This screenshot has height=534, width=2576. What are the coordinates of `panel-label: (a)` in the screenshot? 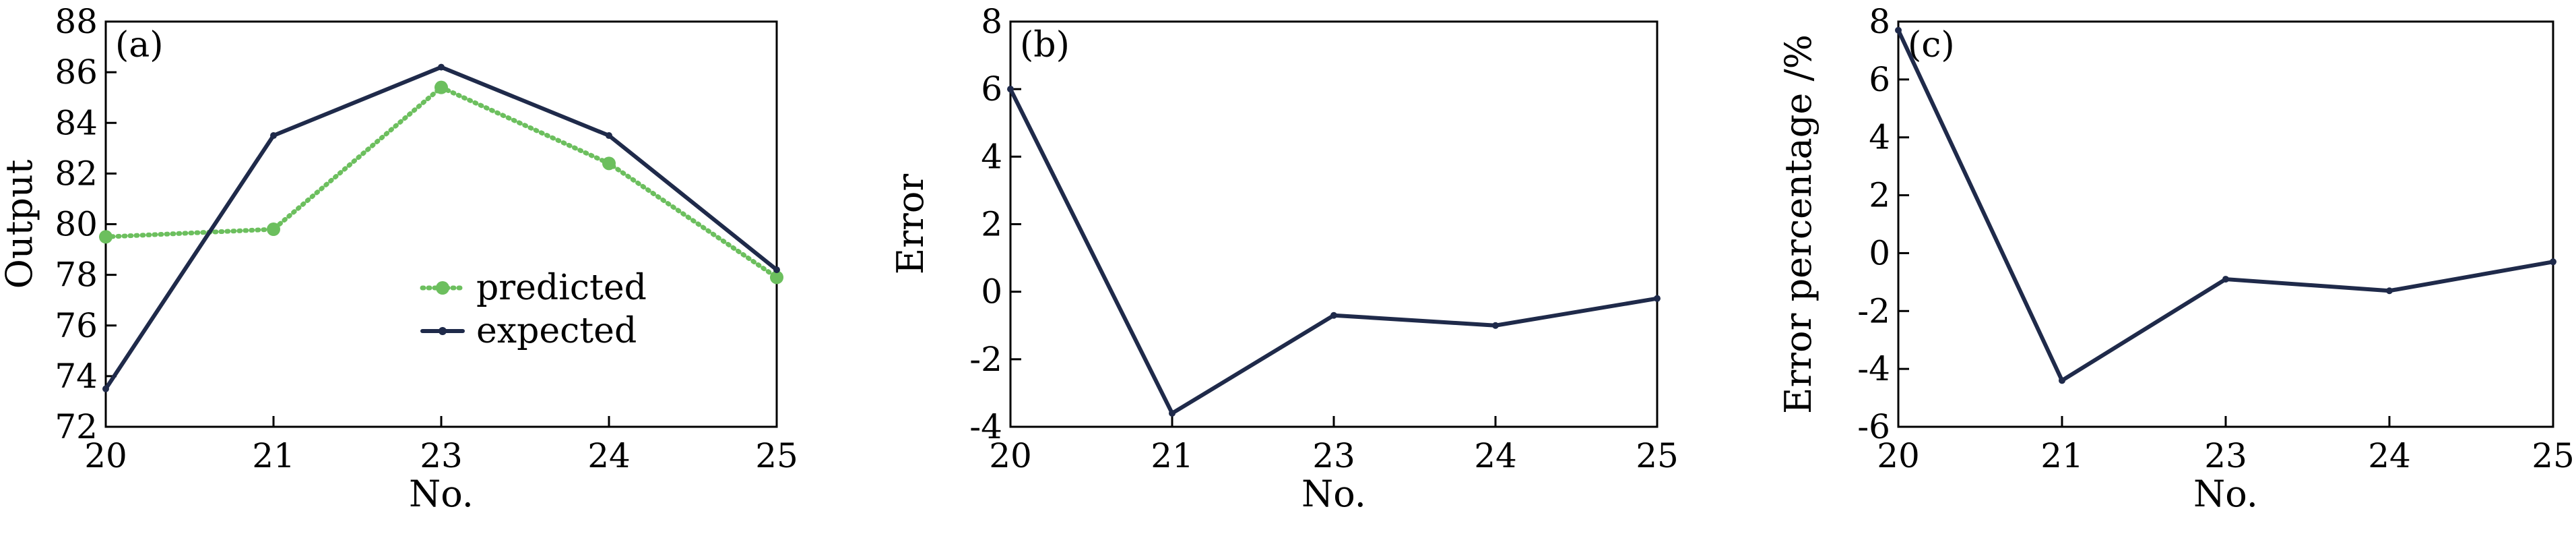 It's located at (140, 45).